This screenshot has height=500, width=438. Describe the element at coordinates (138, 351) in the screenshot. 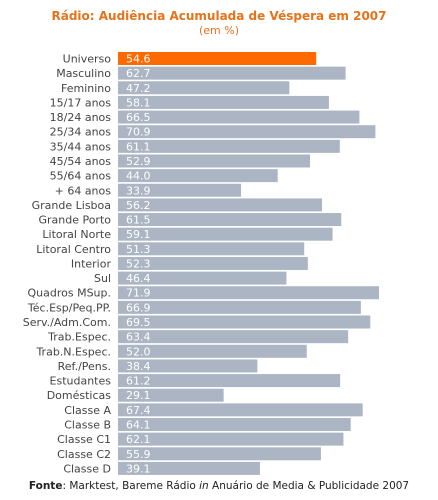

I see `value-label: 52.0` at that location.